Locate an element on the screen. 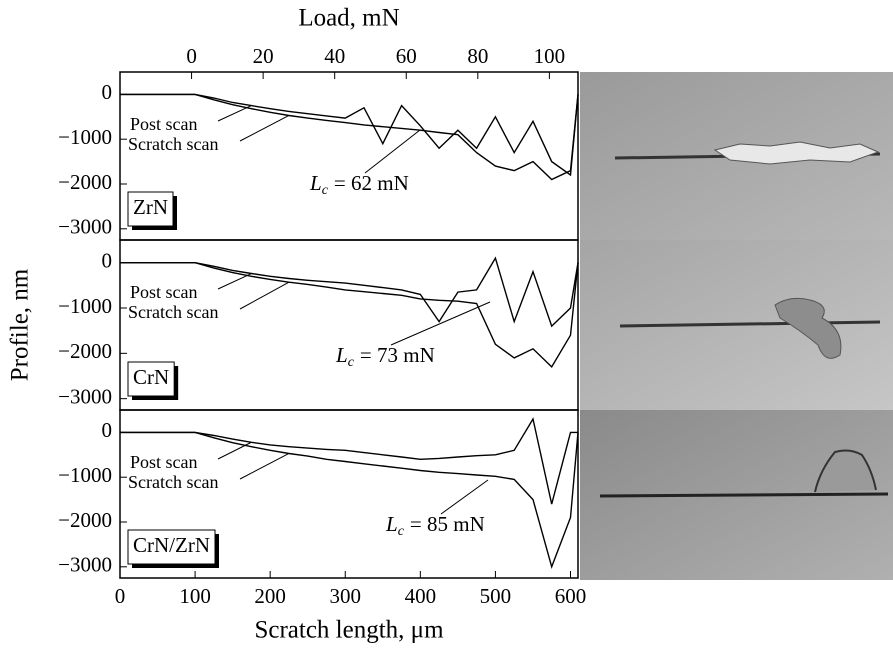 The width and height of the screenshot is (893, 656). y-axis-label: Profile, nm is located at coordinates (20, 324).